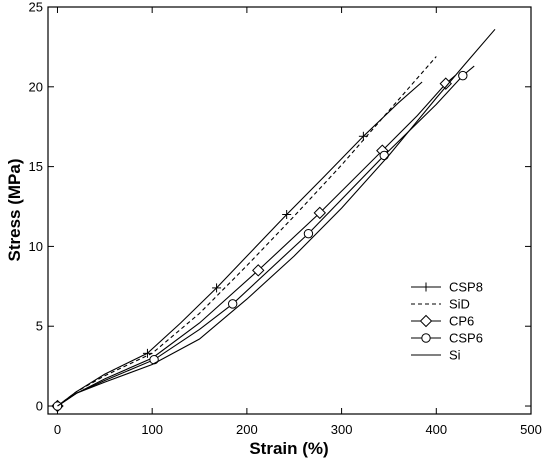  I want to click on y-tick-label: 15, so click(36, 166).